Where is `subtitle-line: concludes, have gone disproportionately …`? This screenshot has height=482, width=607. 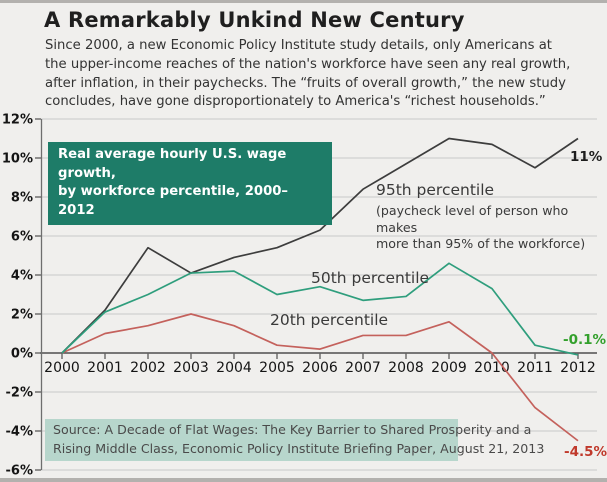
subtitle-line: concludes, have gone disproportionately … is located at coordinates (295, 102).